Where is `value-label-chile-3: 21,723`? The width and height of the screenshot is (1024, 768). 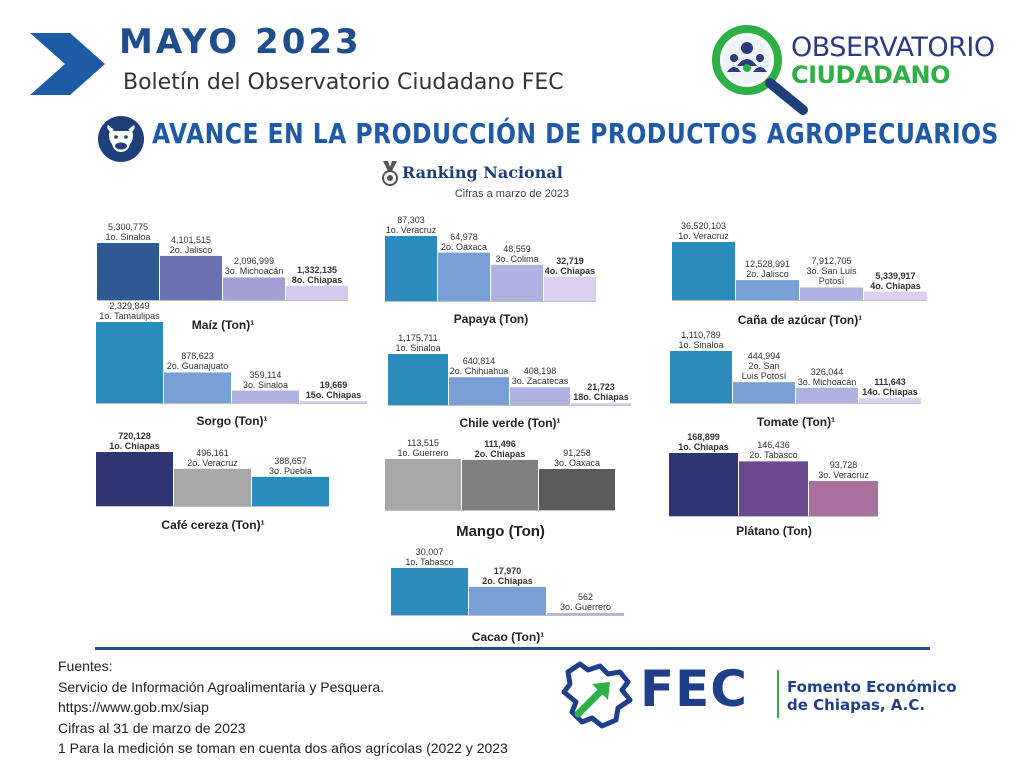 value-label-chile-3: 21,723 is located at coordinates (601, 387).